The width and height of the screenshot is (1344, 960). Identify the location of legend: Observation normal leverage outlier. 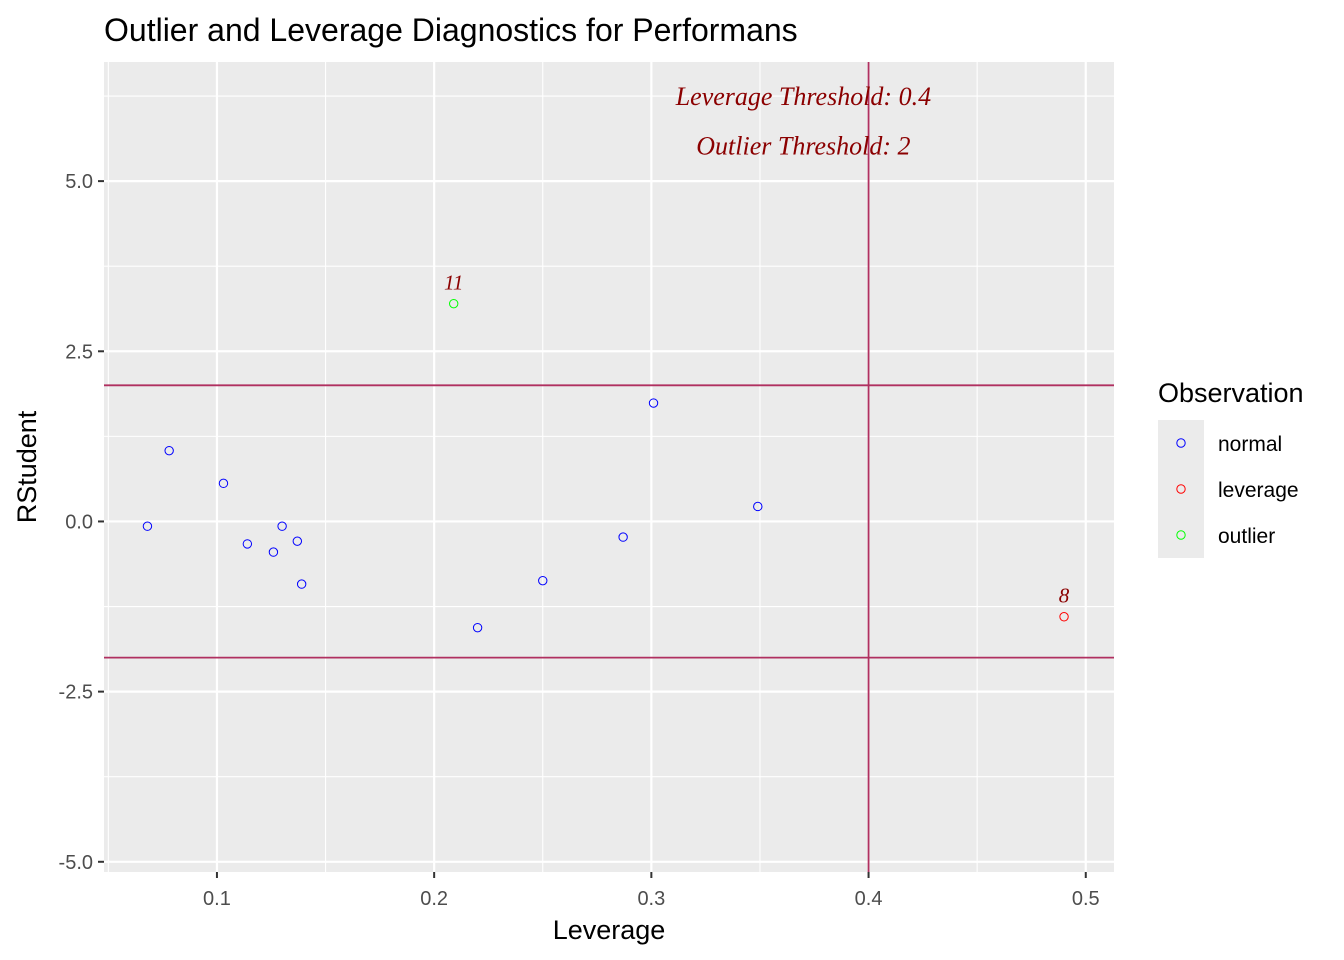
(1231, 468).